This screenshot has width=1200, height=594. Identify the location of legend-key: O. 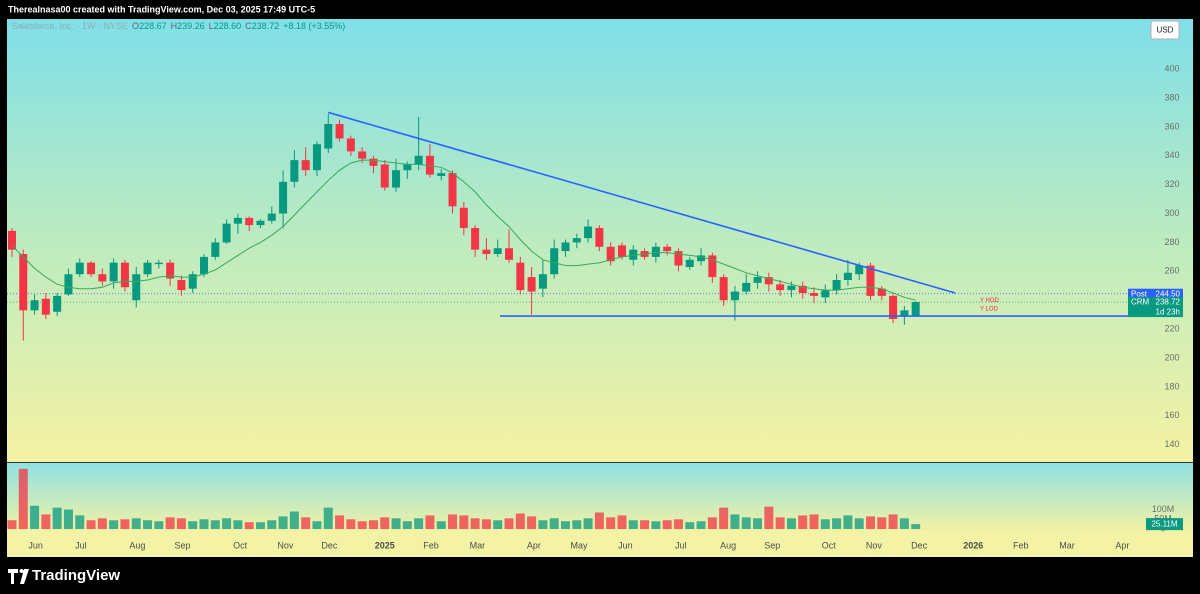
(135, 26).